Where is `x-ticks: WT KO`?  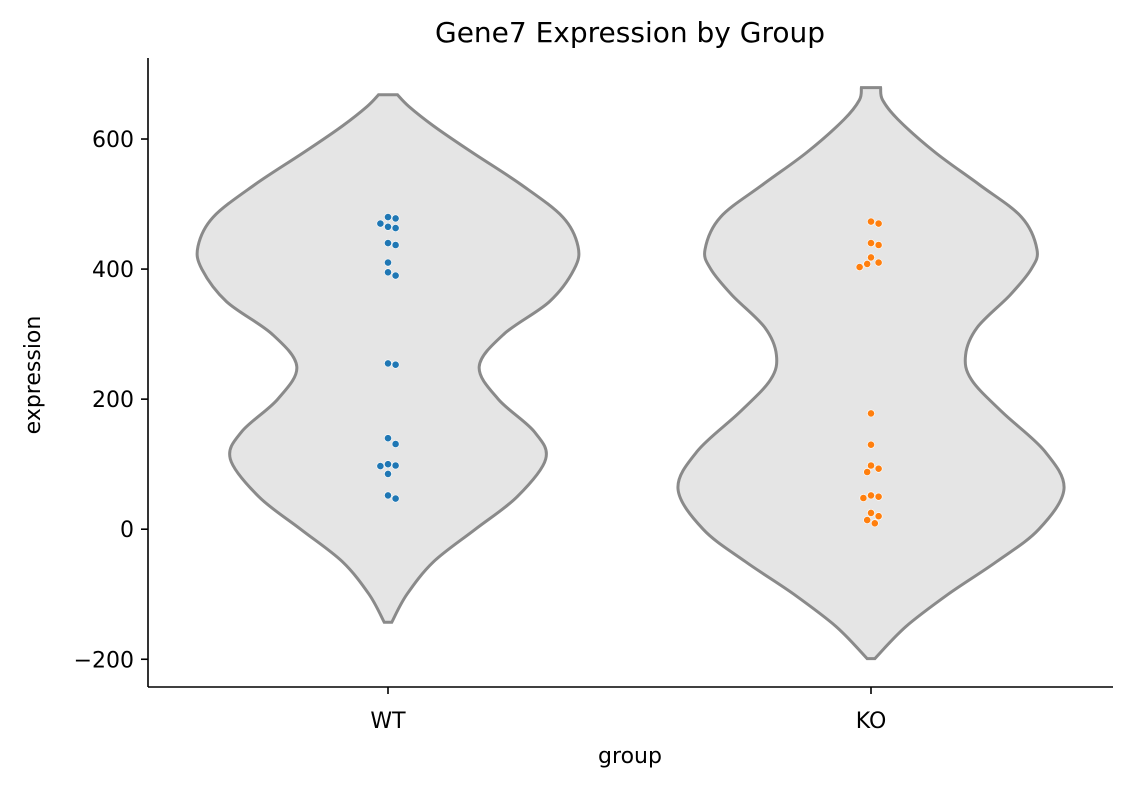 x-ticks: WT KO is located at coordinates (628, 710).